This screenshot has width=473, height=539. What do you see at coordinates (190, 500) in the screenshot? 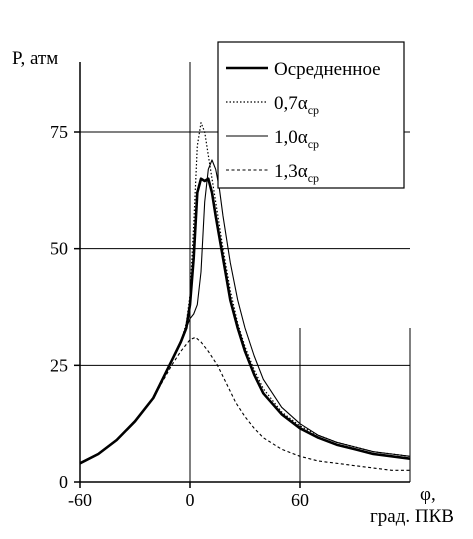
I see `x-tick-label: 0` at bounding box center [190, 500].